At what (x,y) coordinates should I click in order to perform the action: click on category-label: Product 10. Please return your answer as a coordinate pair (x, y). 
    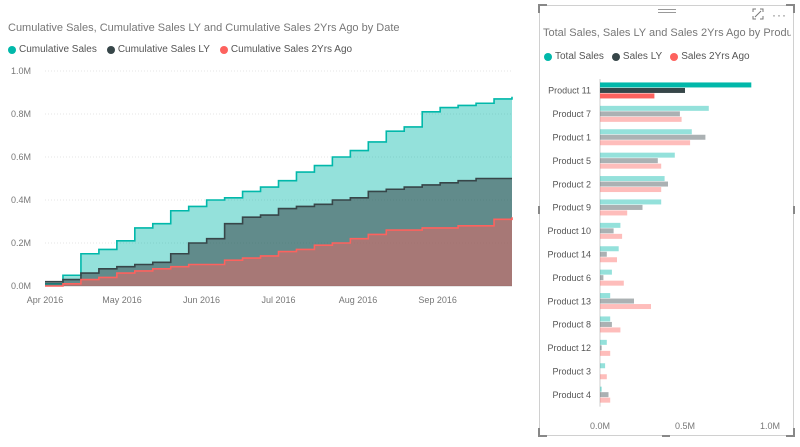
    Looking at the image, I should click on (569, 231).